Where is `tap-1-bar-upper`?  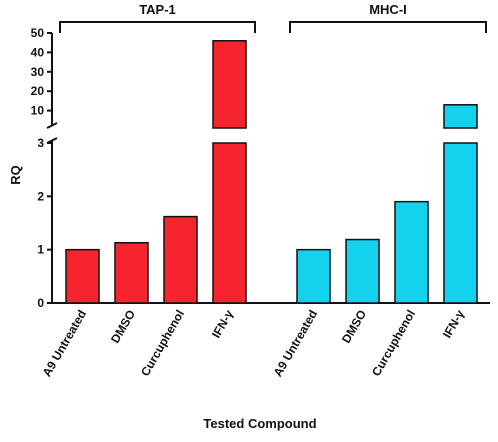 tap-1-bar-upper is located at coordinates (229, 84).